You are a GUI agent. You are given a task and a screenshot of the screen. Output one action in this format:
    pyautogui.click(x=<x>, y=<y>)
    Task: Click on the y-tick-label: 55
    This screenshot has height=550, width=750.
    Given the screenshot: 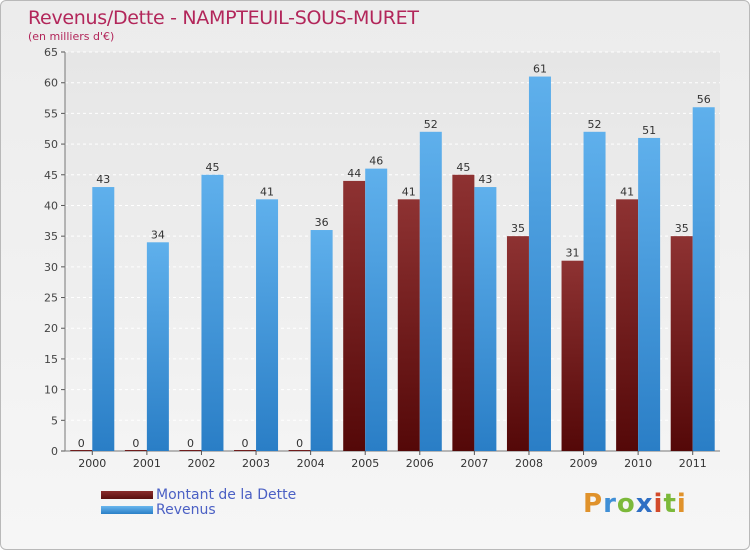 What is the action you would take?
    pyautogui.click(x=51, y=113)
    